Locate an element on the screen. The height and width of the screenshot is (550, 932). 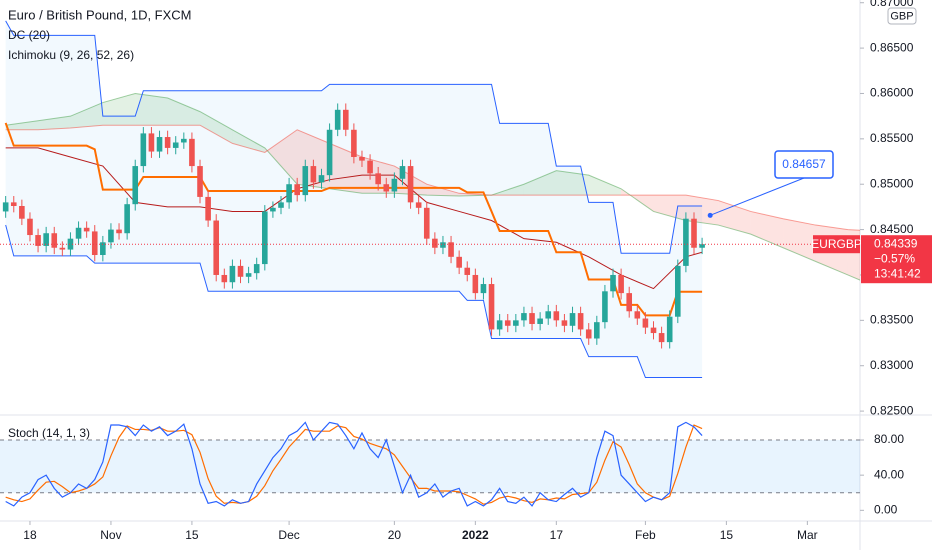
stoch-y-tick-label: 80.00 is located at coordinates (889, 439).